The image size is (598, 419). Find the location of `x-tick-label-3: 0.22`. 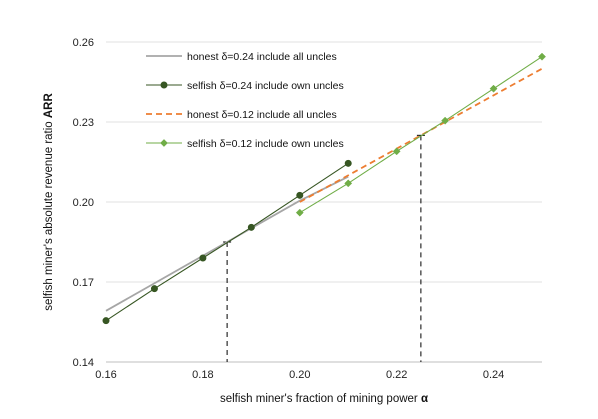

x-tick-label-3: 0.22 is located at coordinates (396, 375).